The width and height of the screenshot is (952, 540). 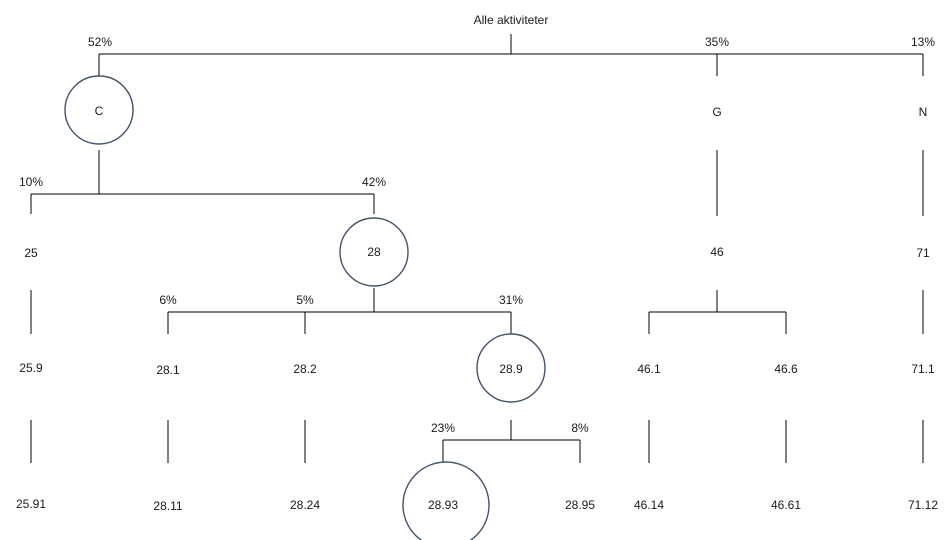 What do you see at coordinates (443, 428) in the screenshot?
I see `n28-93-percent: 23%` at bounding box center [443, 428].